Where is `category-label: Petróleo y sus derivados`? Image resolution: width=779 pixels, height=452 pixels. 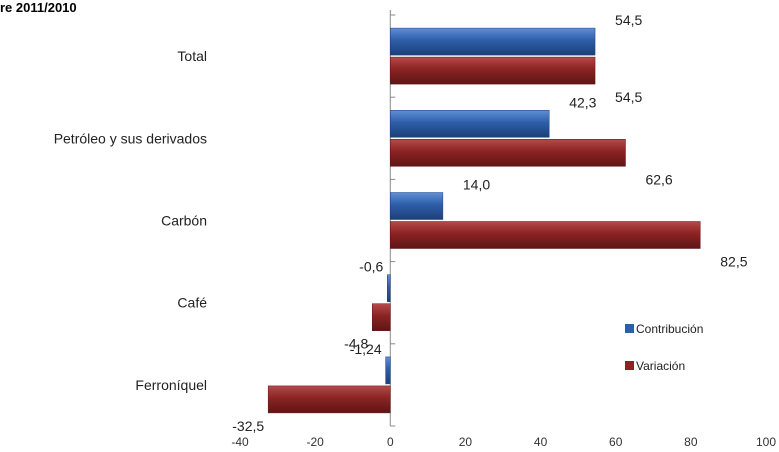
category-label: Petróleo y sus derivados is located at coordinates (130, 138).